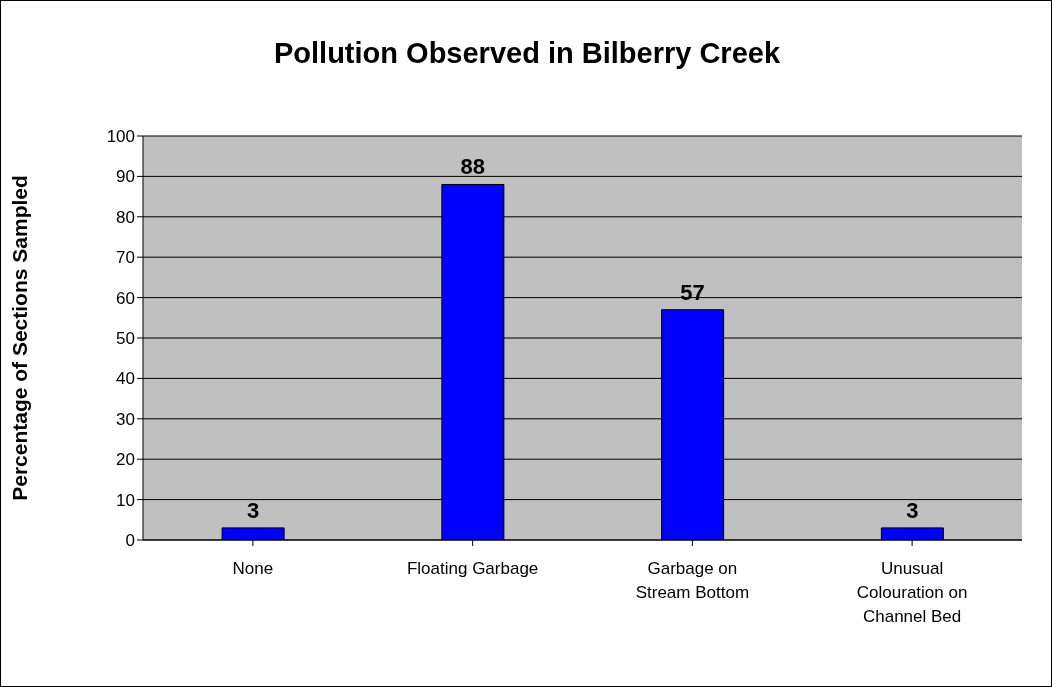  Describe the element at coordinates (473, 167) in the screenshot. I see `data-label: 88` at that location.